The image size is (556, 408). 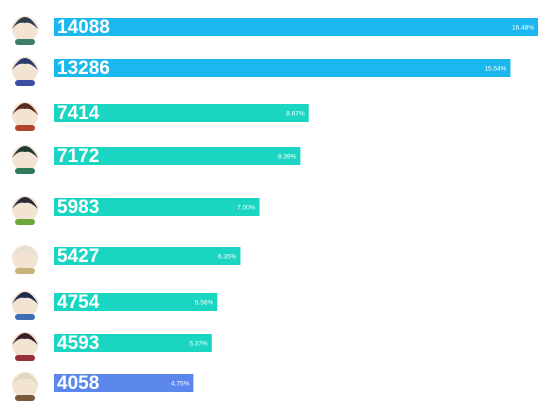 What do you see at coordinates (78, 302) in the screenshot?
I see `value-label: 4754` at bounding box center [78, 302].